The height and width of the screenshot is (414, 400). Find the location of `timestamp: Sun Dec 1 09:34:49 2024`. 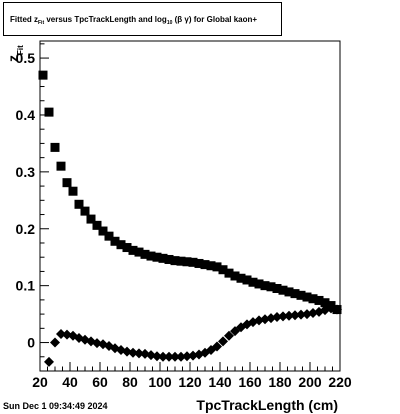

timestamp: Sun Dec 1 09:34:49 2024 is located at coordinates (55, 406).